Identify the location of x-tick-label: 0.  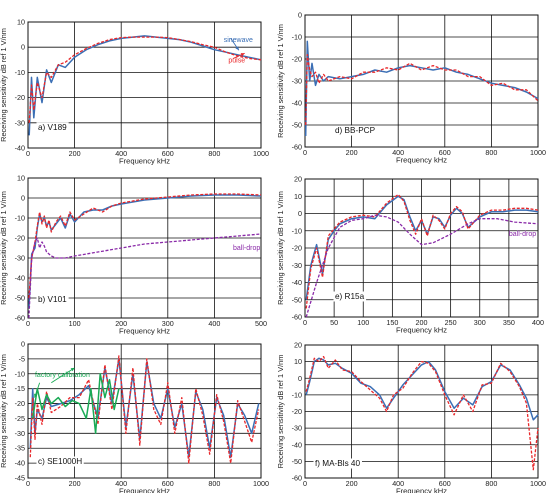
(305, 322).